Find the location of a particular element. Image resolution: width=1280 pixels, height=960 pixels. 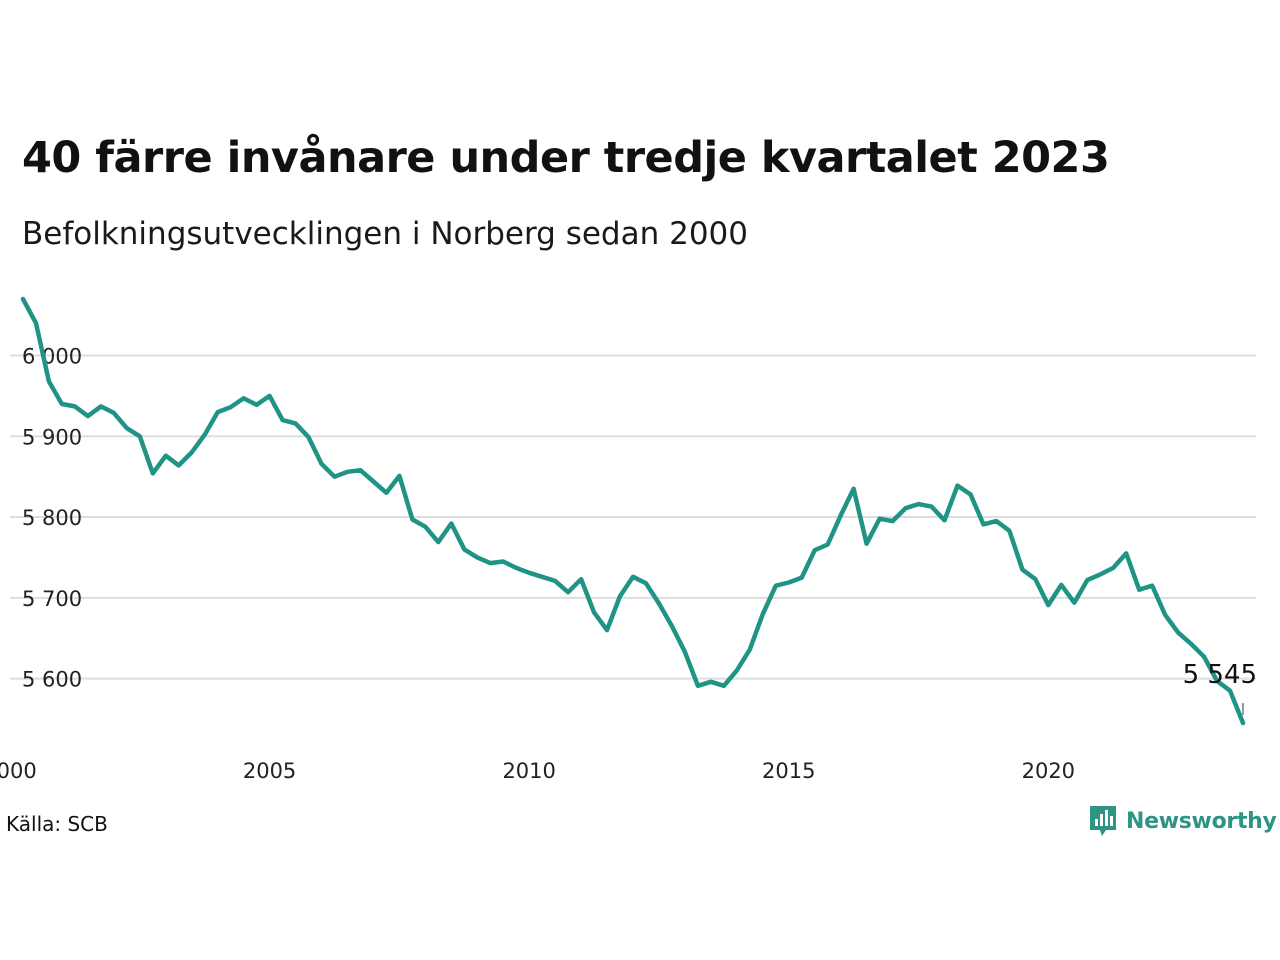

x-tick-label: 2020 is located at coordinates (1048, 771).